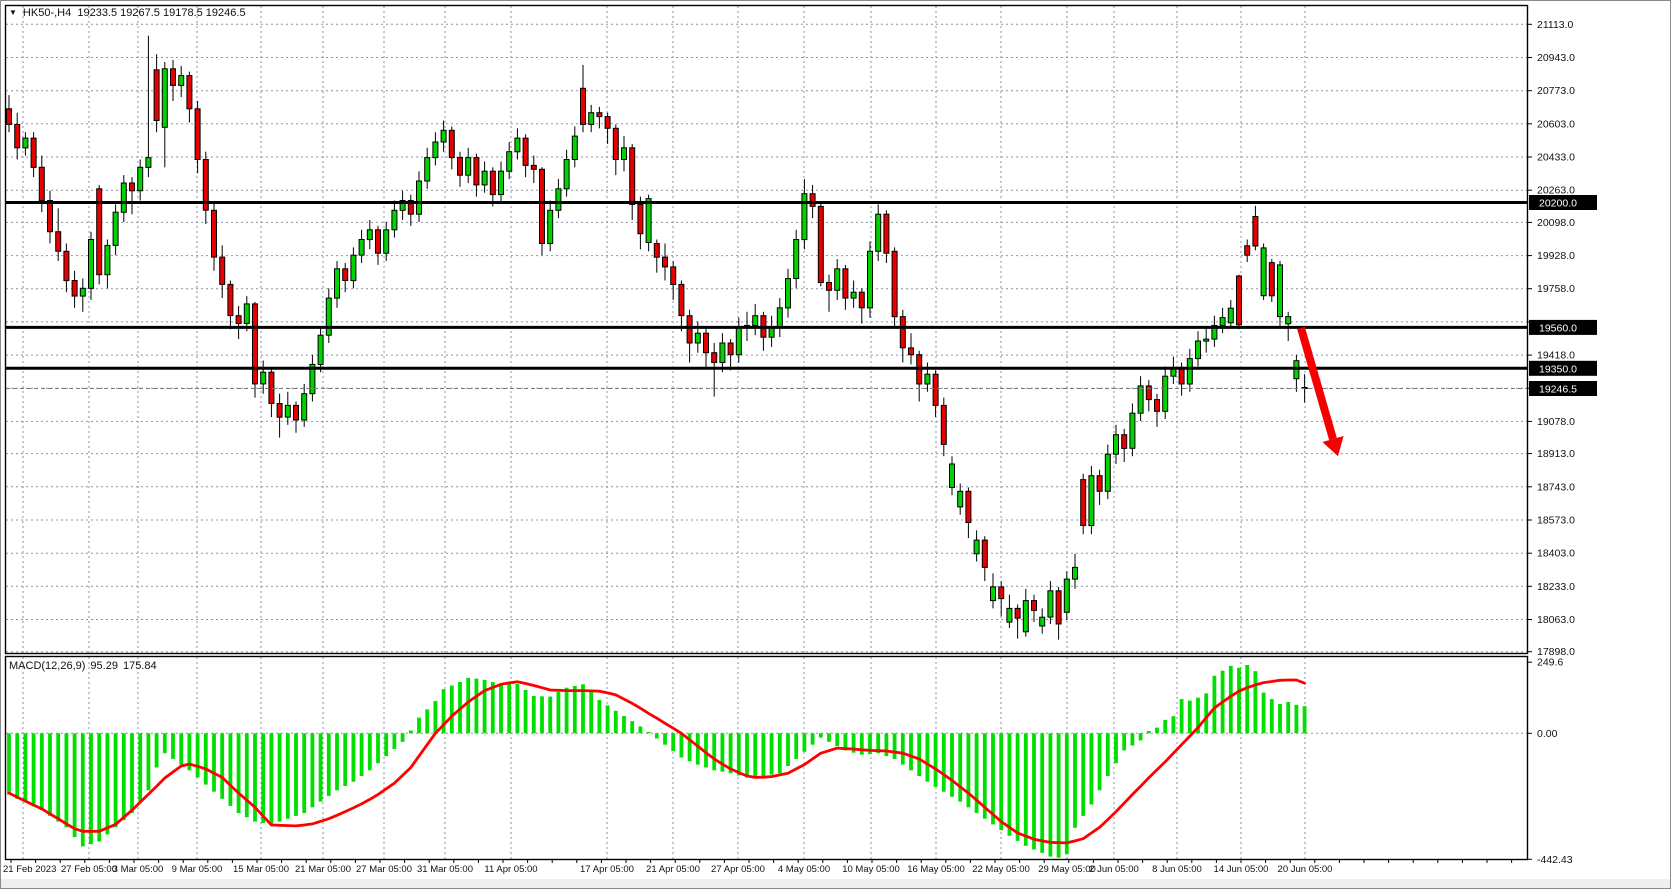  What do you see at coordinates (1563, 388) in the screenshot?
I see `price-tag-box` at bounding box center [1563, 388].